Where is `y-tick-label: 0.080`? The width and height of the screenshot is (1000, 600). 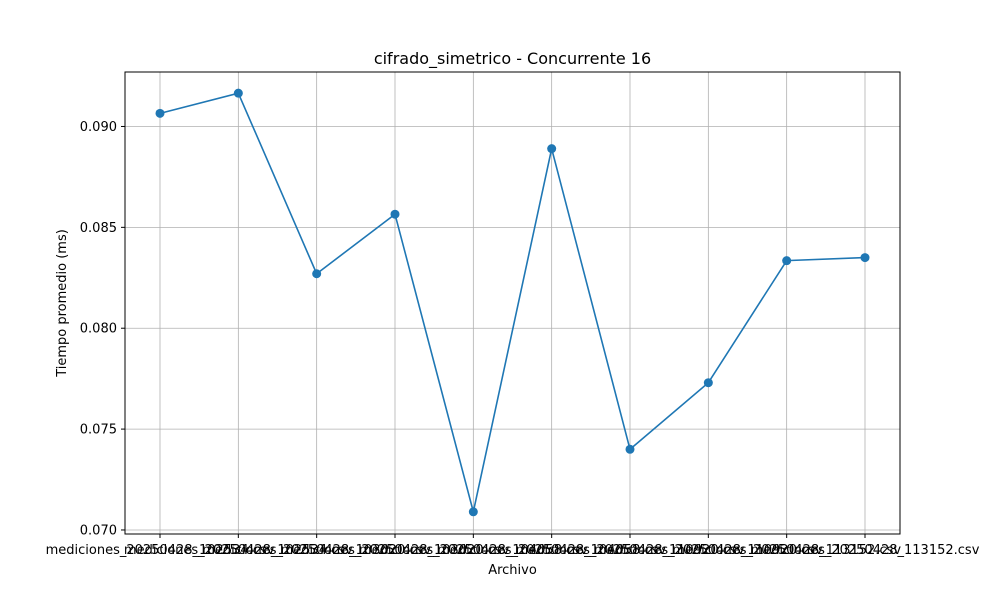 y-tick-label: 0.080 is located at coordinates (98, 329).